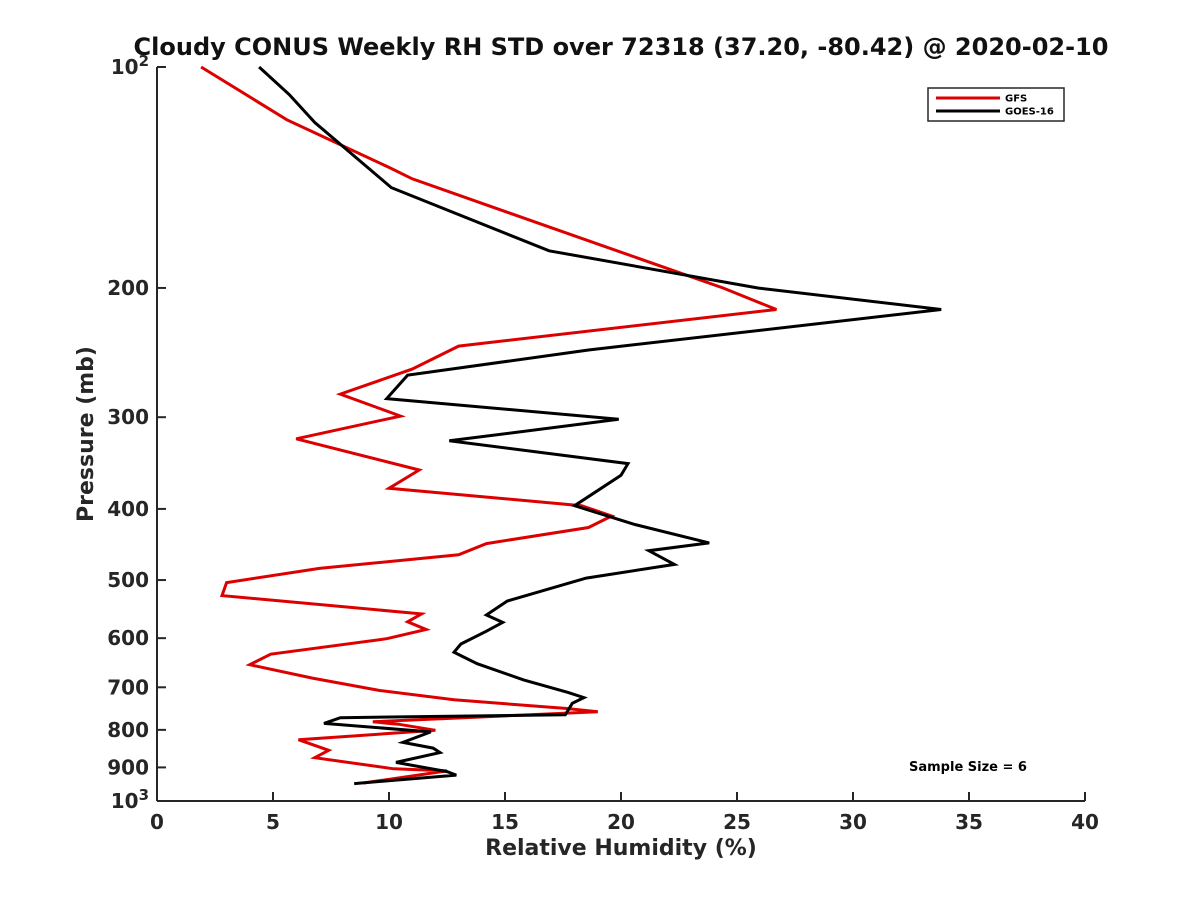  I want to click on y-tick-label: 500, so click(128, 580).